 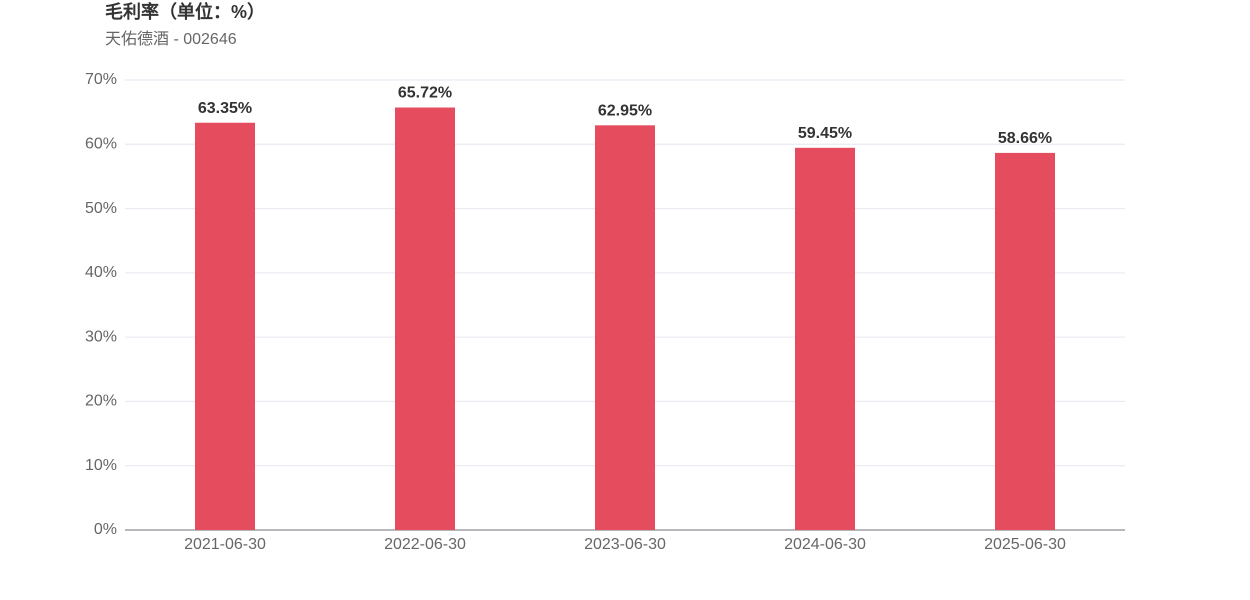 What do you see at coordinates (101, 144) in the screenshot?
I see `y-tick-label: 60%` at bounding box center [101, 144].